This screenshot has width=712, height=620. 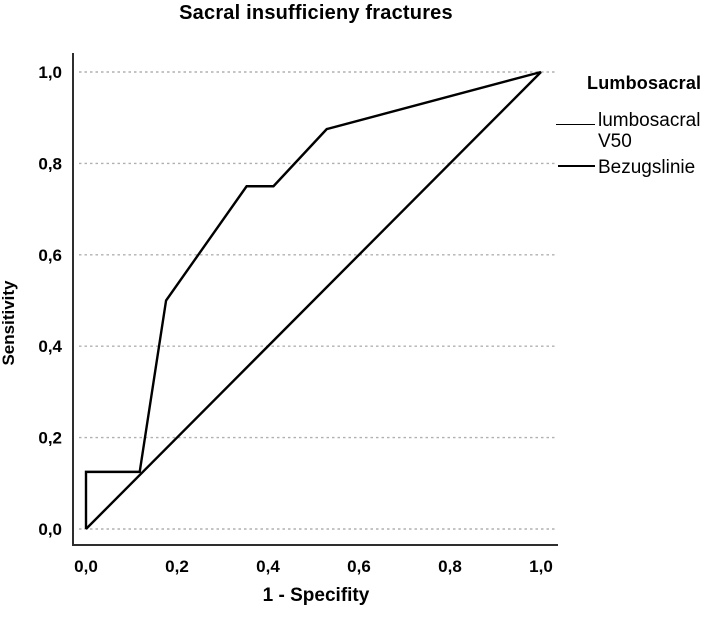 What do you see at coordinates (86, 566) in the screenshot?
I see `x-tick-label: 0,0` at bounding box center [86, 566].